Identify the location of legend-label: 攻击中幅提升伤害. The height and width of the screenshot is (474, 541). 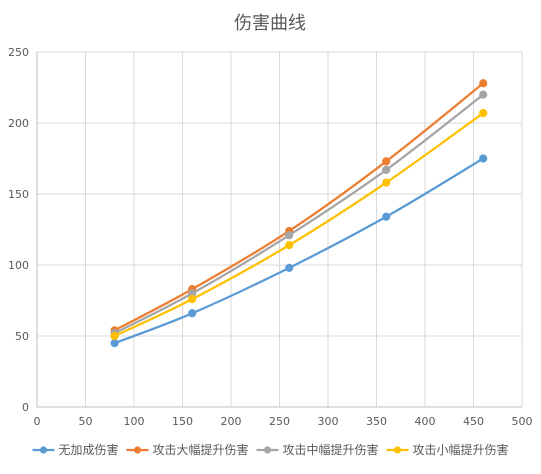
(331, 449).